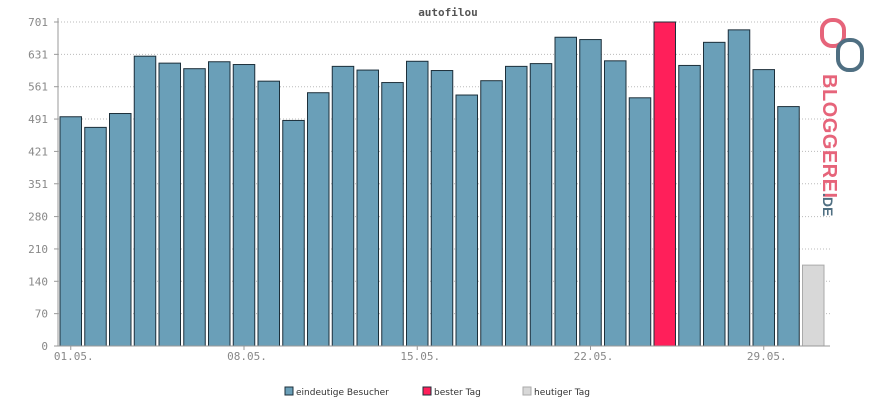 The height and width of the screenshot is (400, 870). What do you see at coordinates (38, 119) in the screenshot?
I see `y-tick-label: 491` at bounding box center [38, 119].